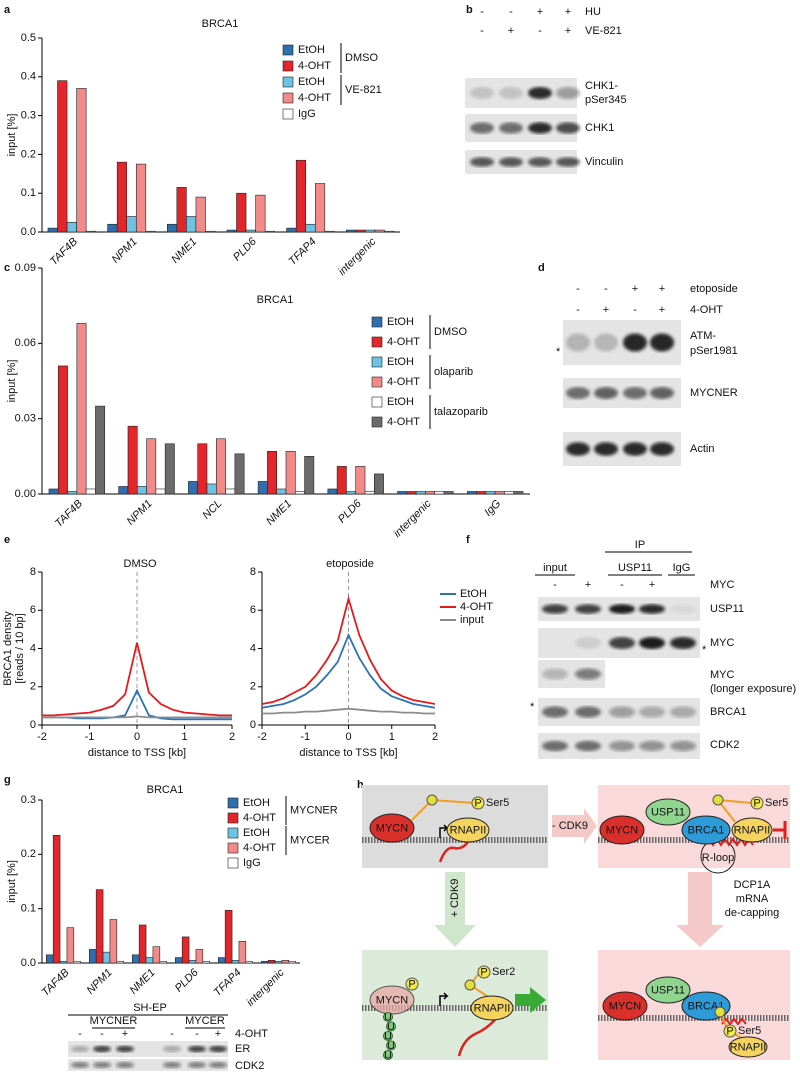 This screenshot has height=1073, width=800. I want to click on group-label: MYCNER, so click(114, 1021).